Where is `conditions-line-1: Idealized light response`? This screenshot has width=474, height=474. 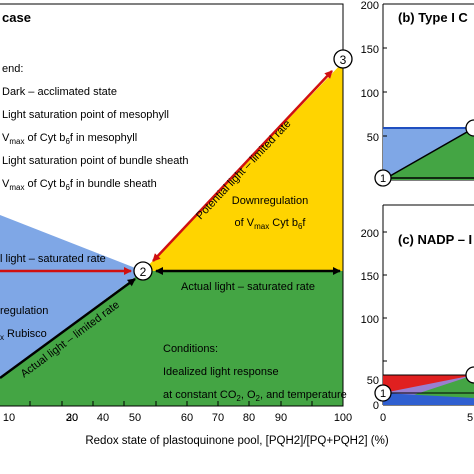
conditions-line-1: Idealized light response is located at coordinates (221, 372).